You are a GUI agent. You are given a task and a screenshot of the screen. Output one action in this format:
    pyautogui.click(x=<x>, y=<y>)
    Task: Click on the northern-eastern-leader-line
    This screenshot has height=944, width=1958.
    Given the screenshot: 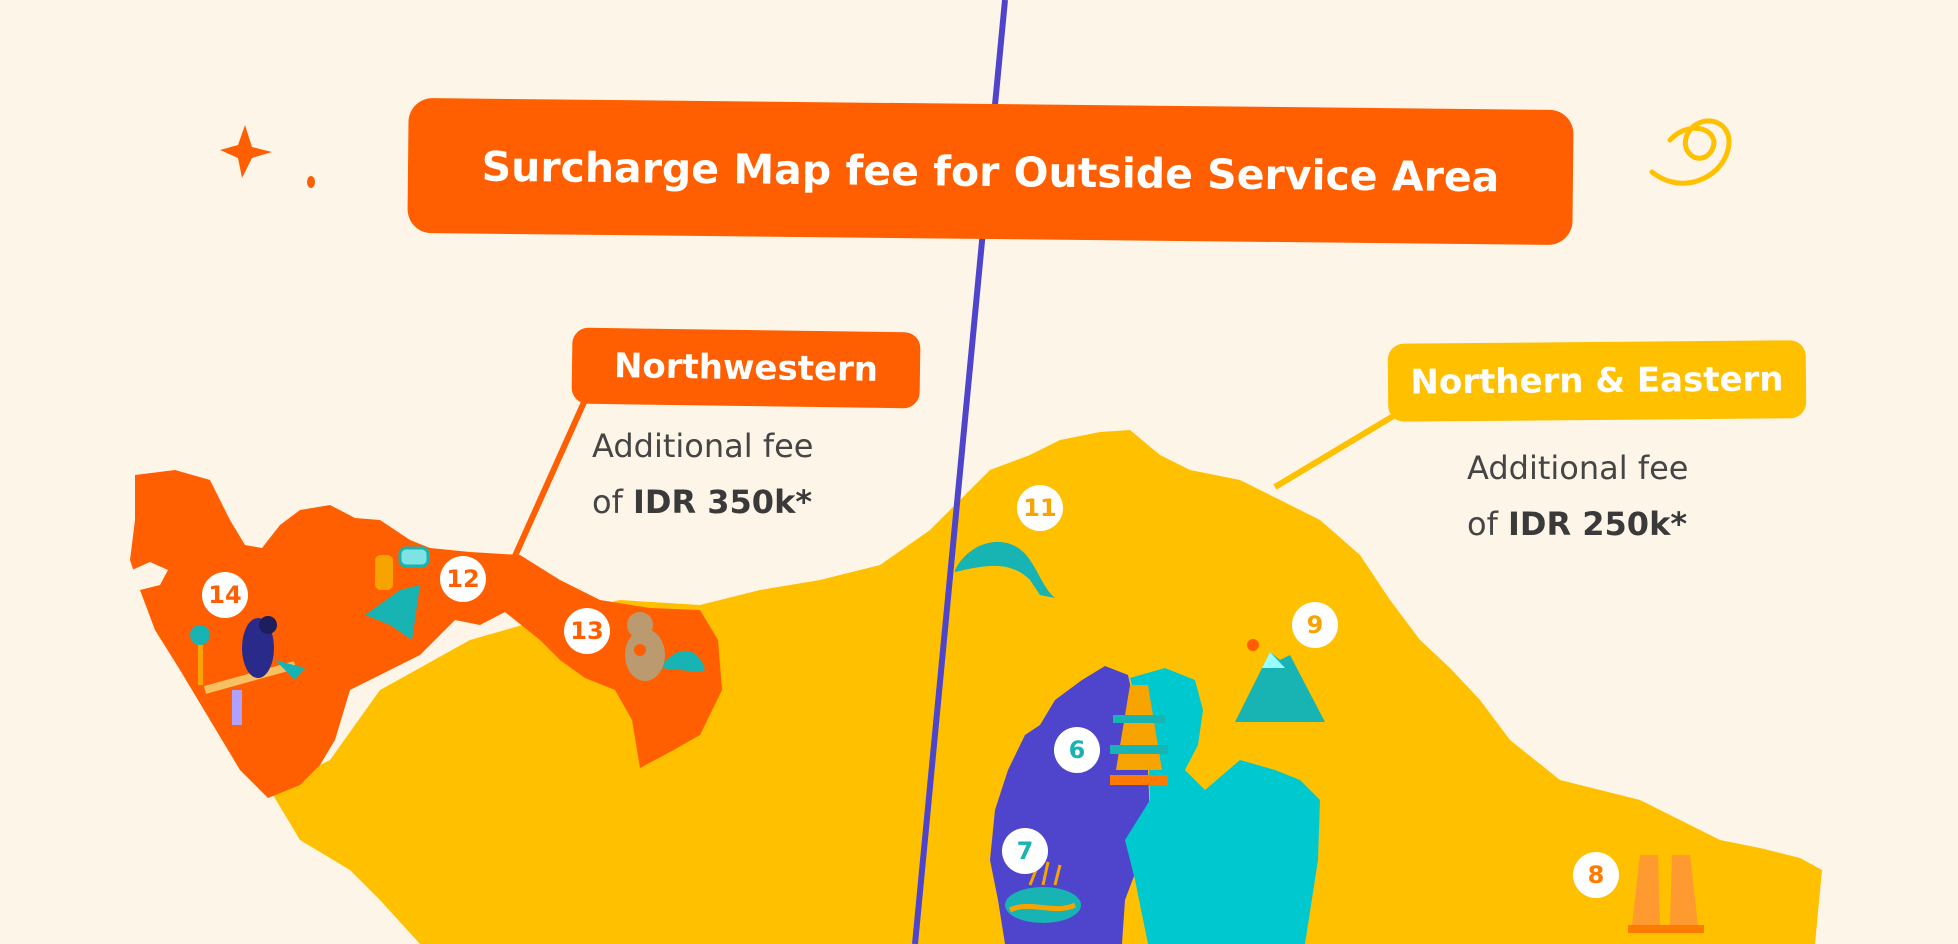 What is the action you would take?
    pyautogui.click(x=1337, y=449)
    